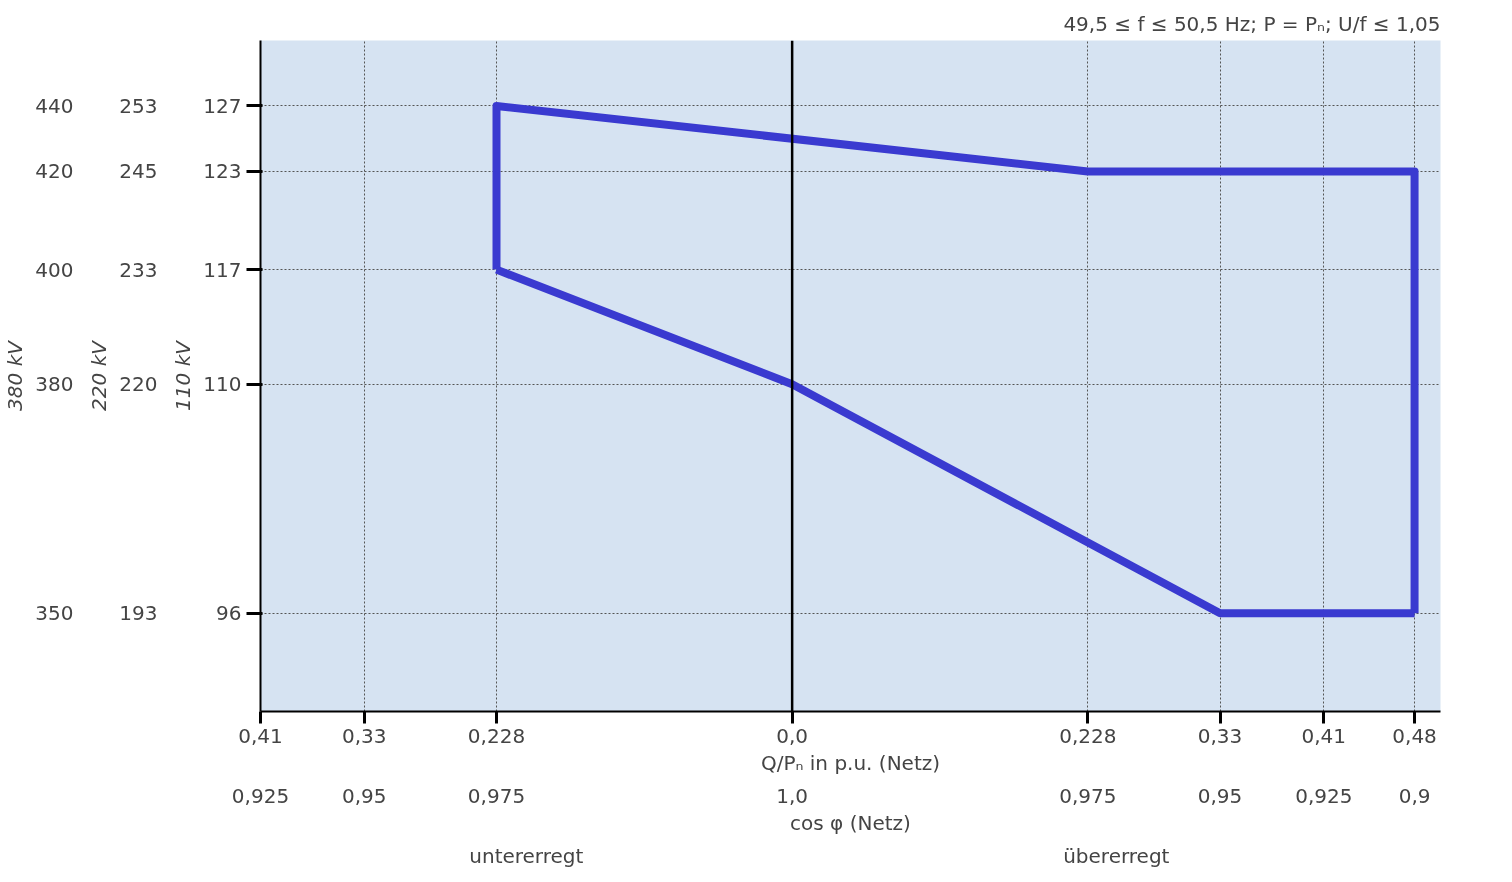 This screenshot has height=882, width=1512. I want to click on text: 400, so click(54, 269).